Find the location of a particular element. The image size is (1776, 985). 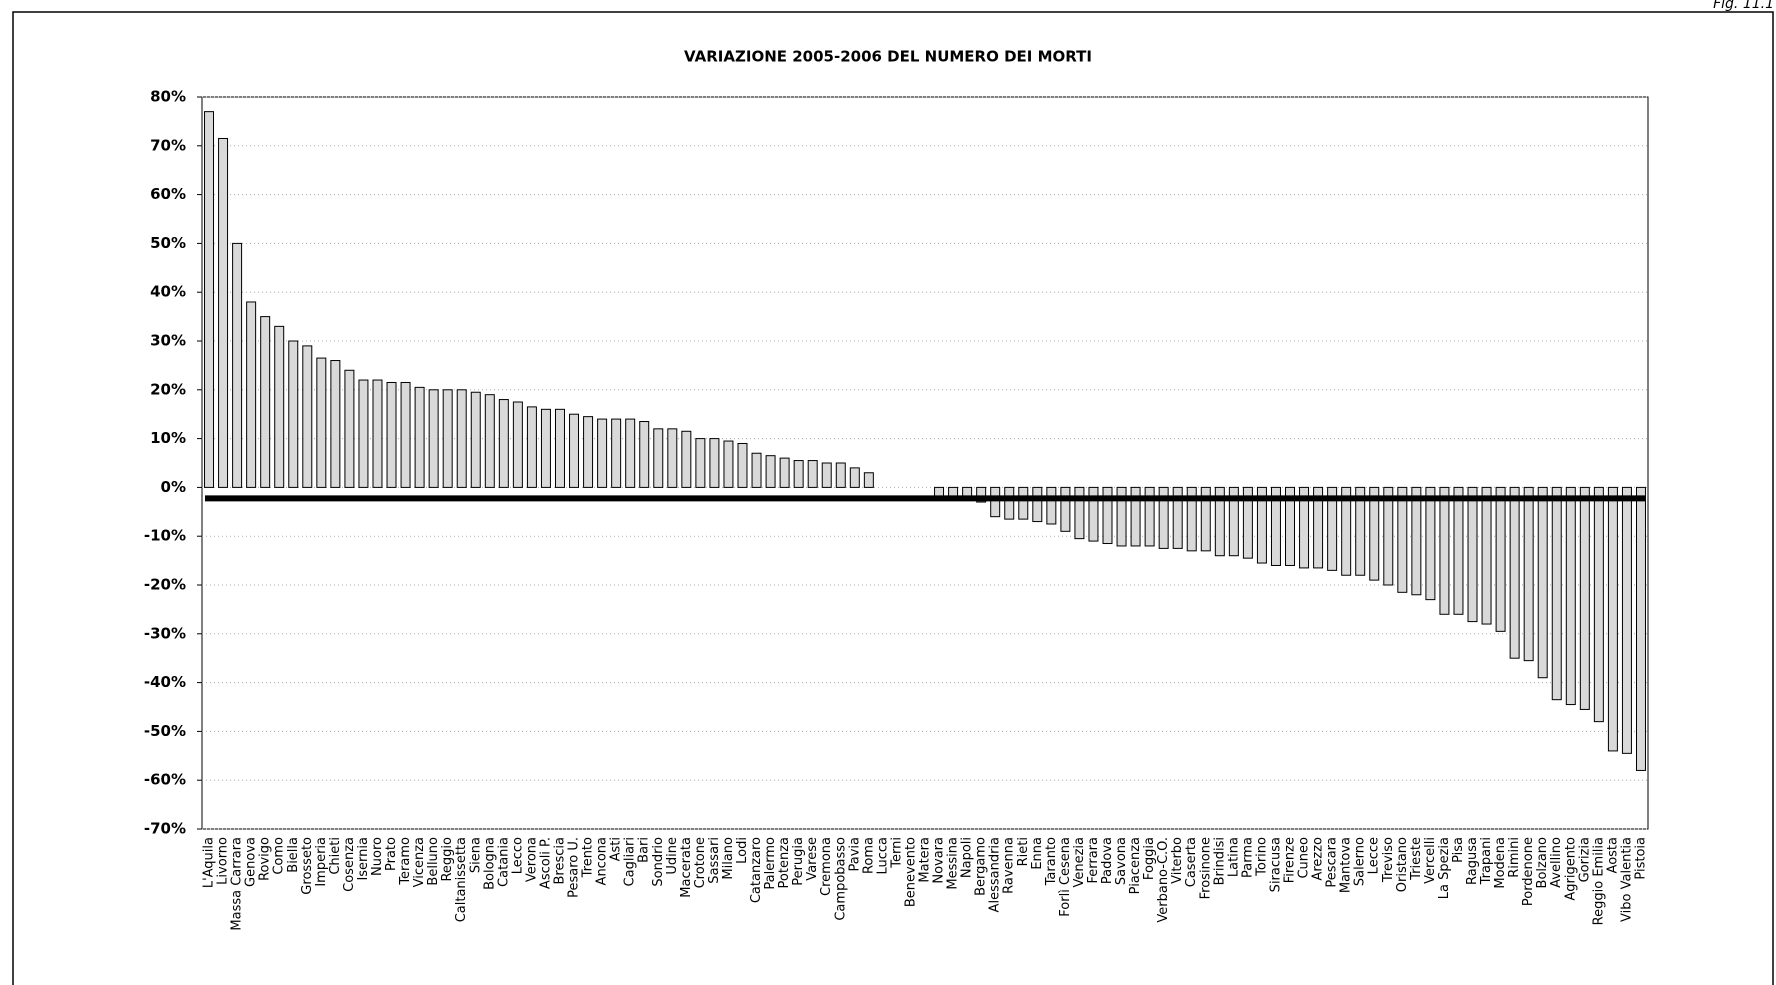

y-tick-label: 30% is located at coordinates (168, 341).